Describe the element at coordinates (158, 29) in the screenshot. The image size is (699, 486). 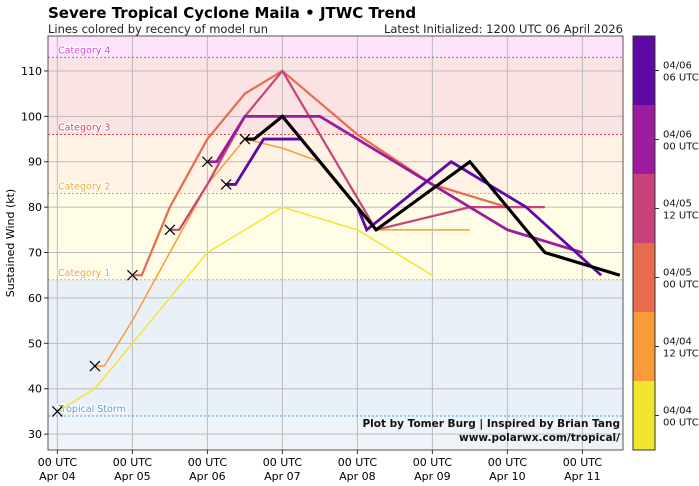
I see `chart-subtitle: Lines colored by recency of model run` at that location.